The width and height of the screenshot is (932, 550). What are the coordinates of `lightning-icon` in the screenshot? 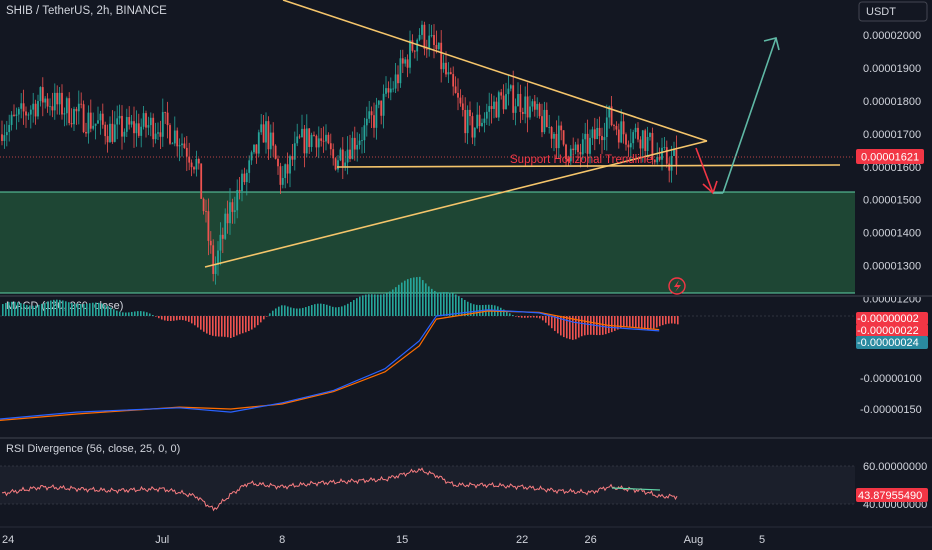 It's located at (677, 286).